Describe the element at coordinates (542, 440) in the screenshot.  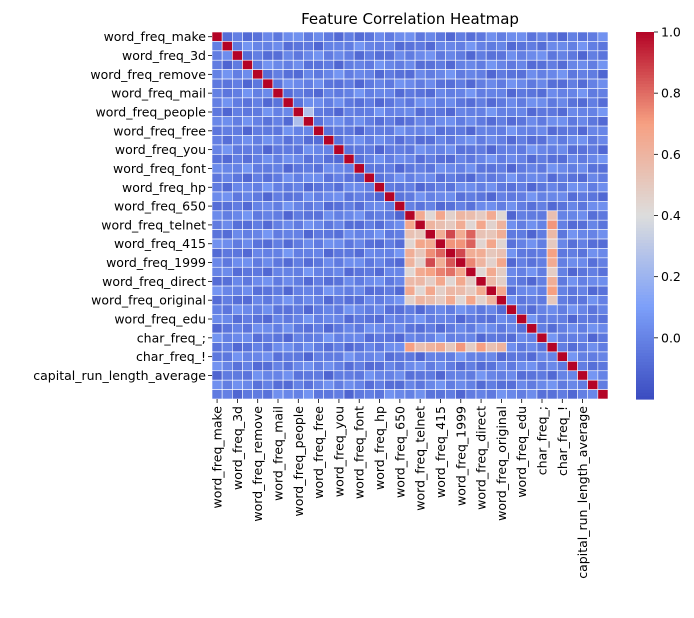
I see `column-tick-label: char_freq_;` at that location.